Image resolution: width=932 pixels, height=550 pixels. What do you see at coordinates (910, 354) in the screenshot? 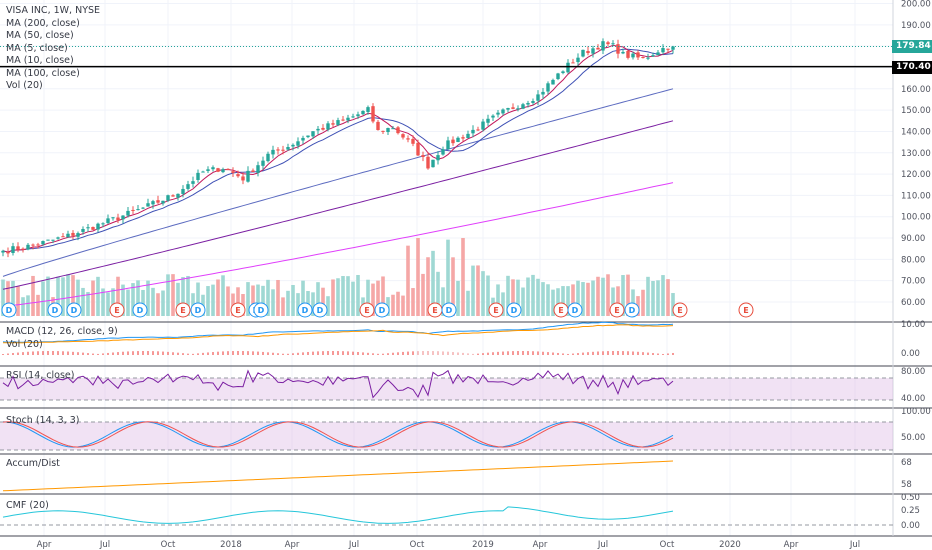
I see `pane-tick-label: 0.00` at bounding box center [910, 354].